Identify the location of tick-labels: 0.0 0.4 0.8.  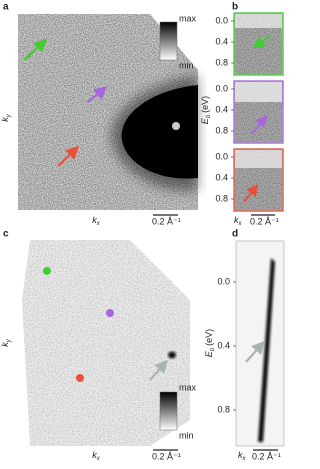
(226, 345).